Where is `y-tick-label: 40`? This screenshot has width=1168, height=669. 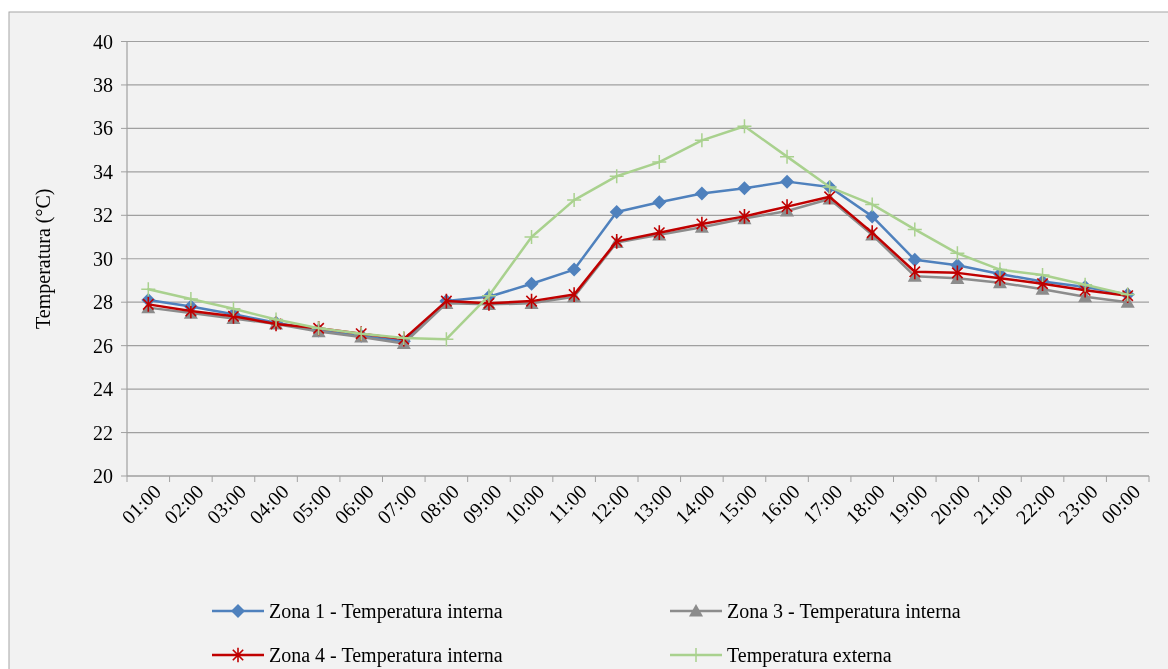
y-tick-label: 40 is located at coordinates (103, 41).